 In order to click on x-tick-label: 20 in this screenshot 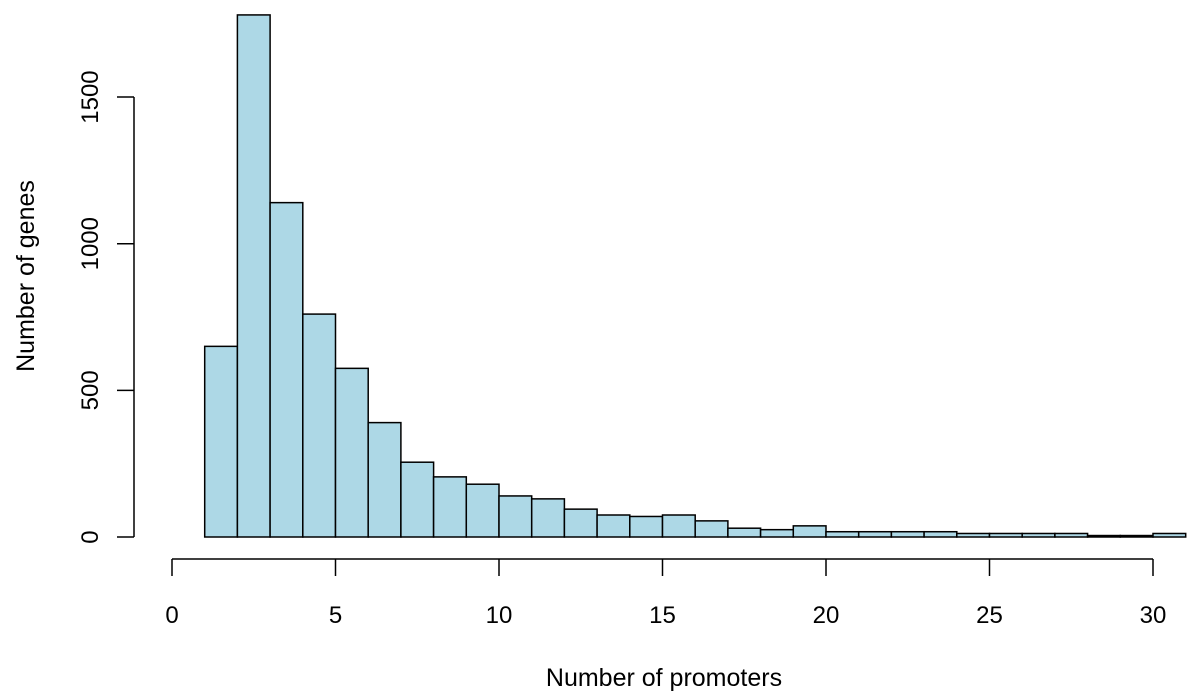, I will do `click(826, 615)`.